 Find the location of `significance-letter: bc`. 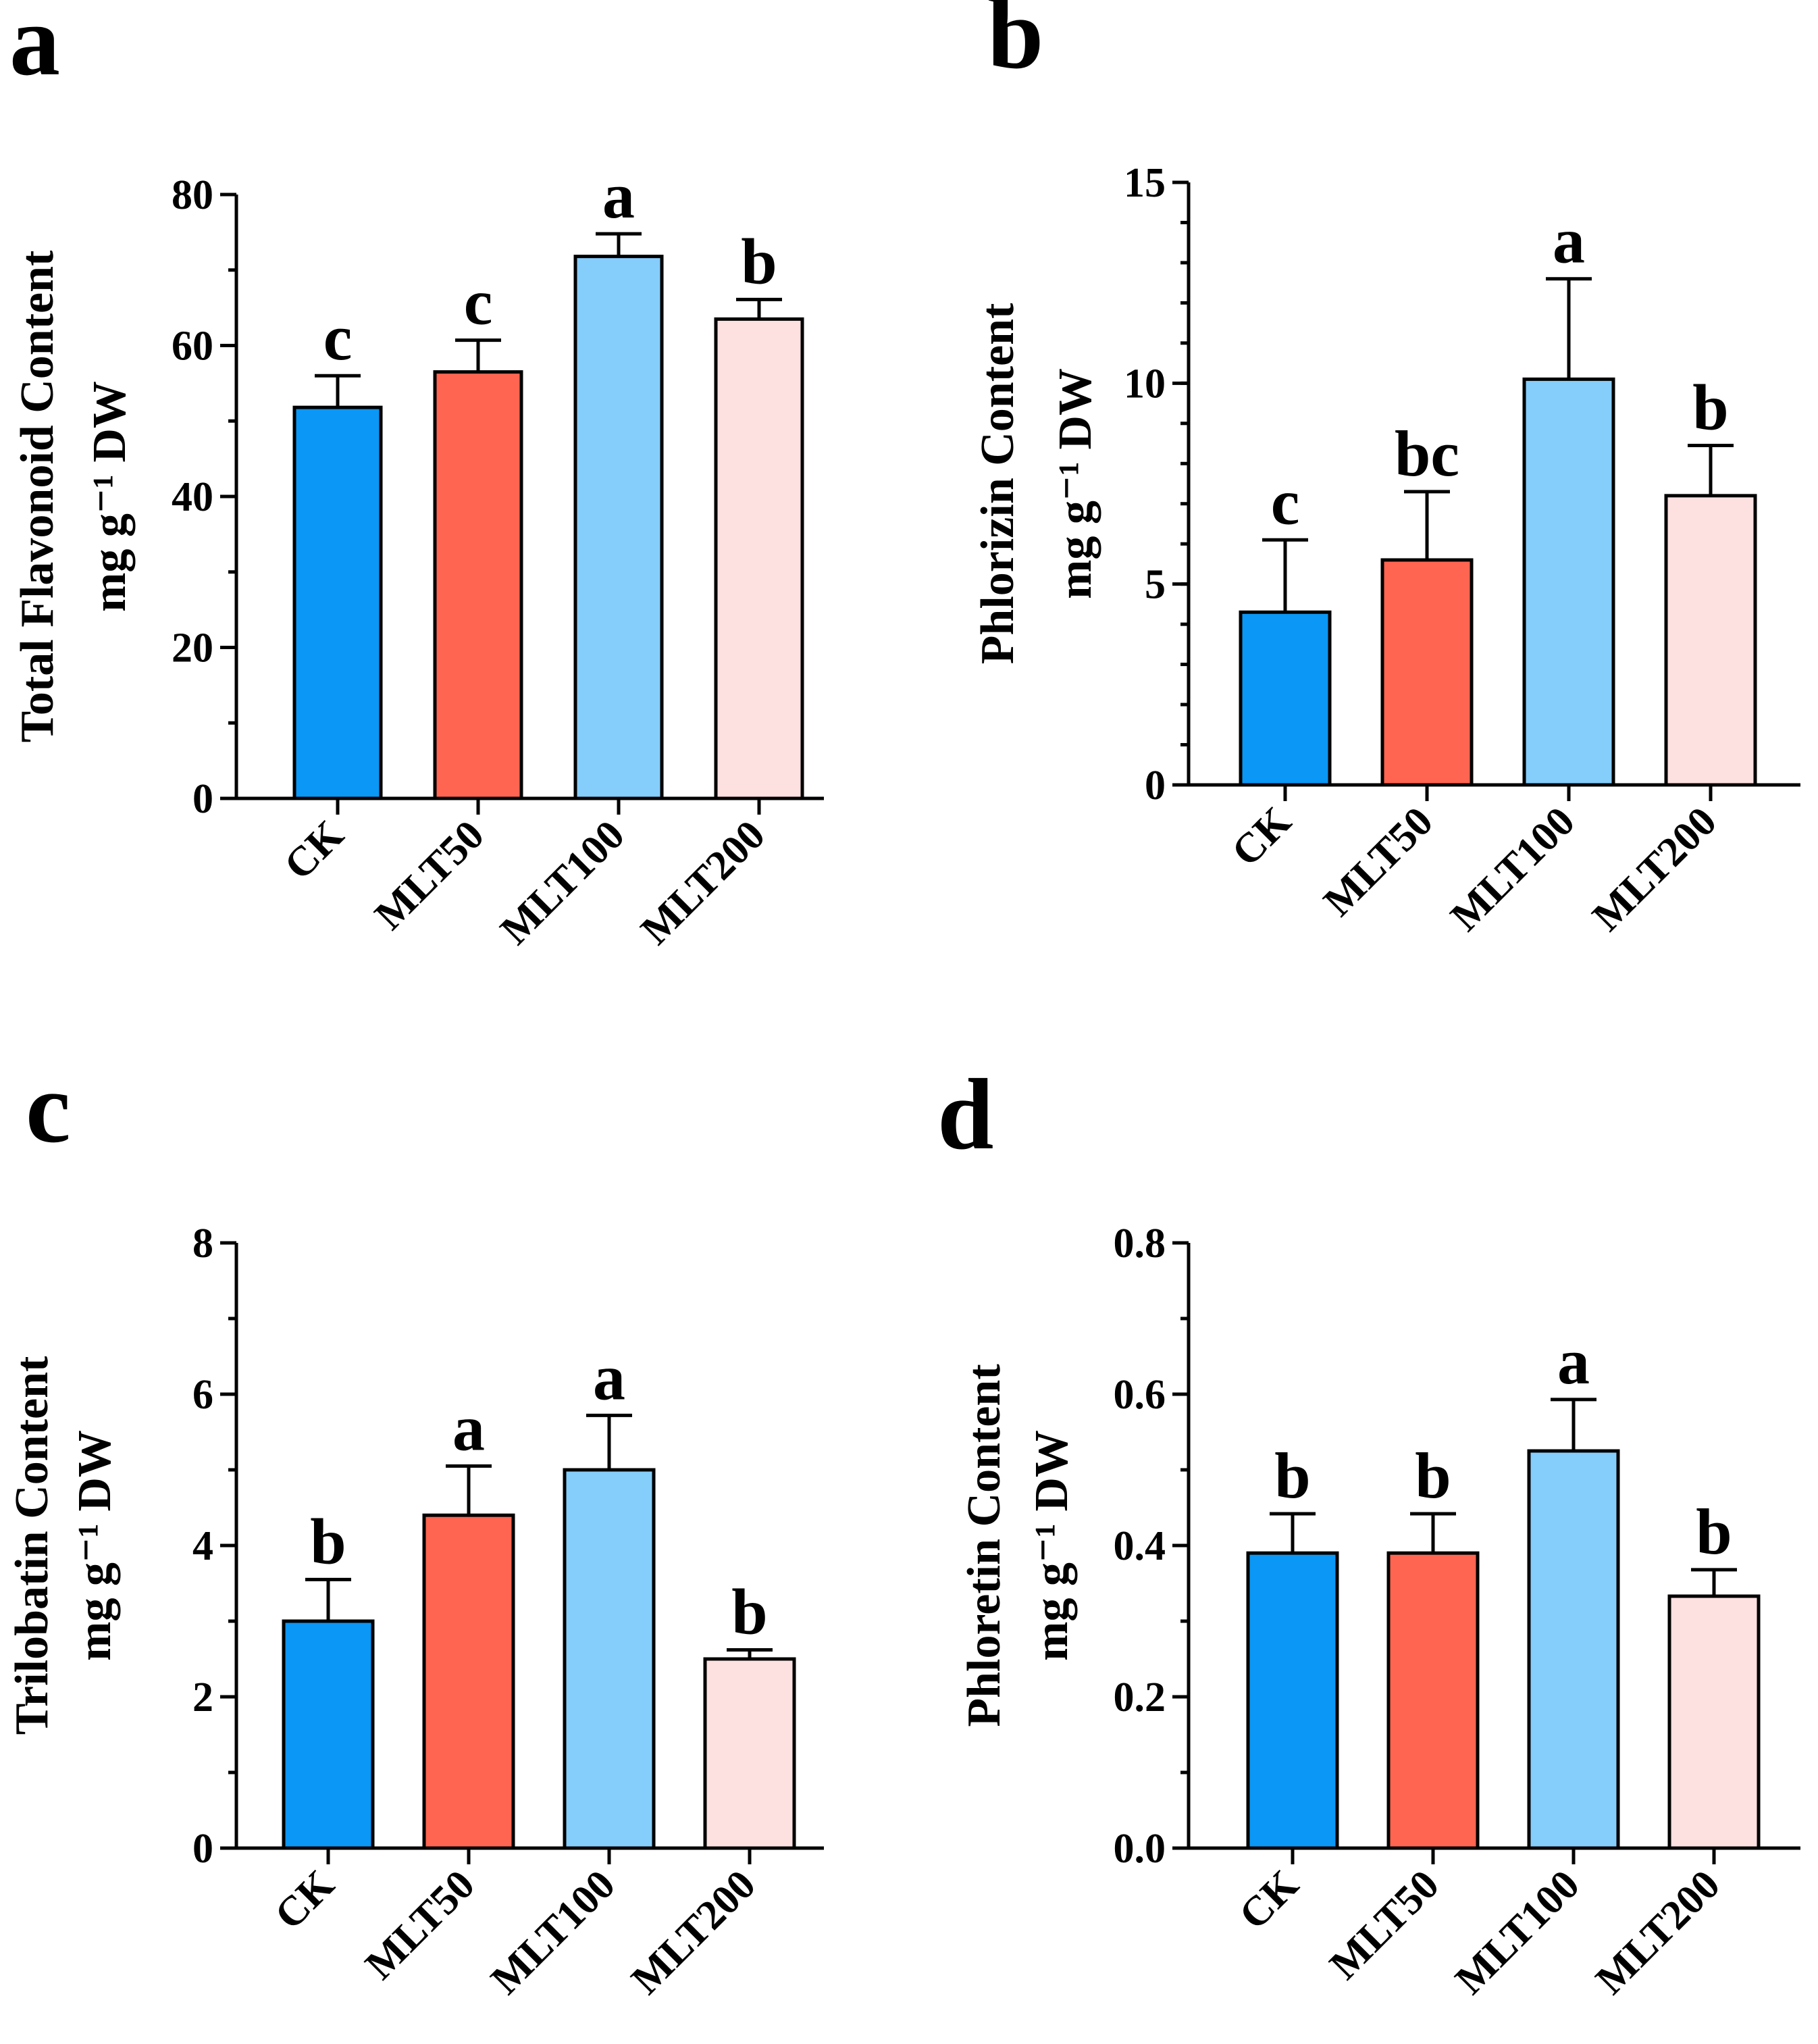

significance-letter: bc is located at coordinates (1427, 453).